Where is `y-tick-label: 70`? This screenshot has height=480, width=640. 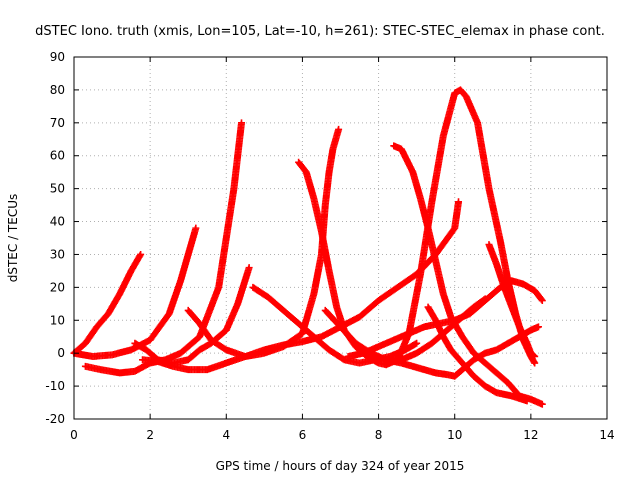
y-tick-label: 70 is located at coordinates (57, 123).